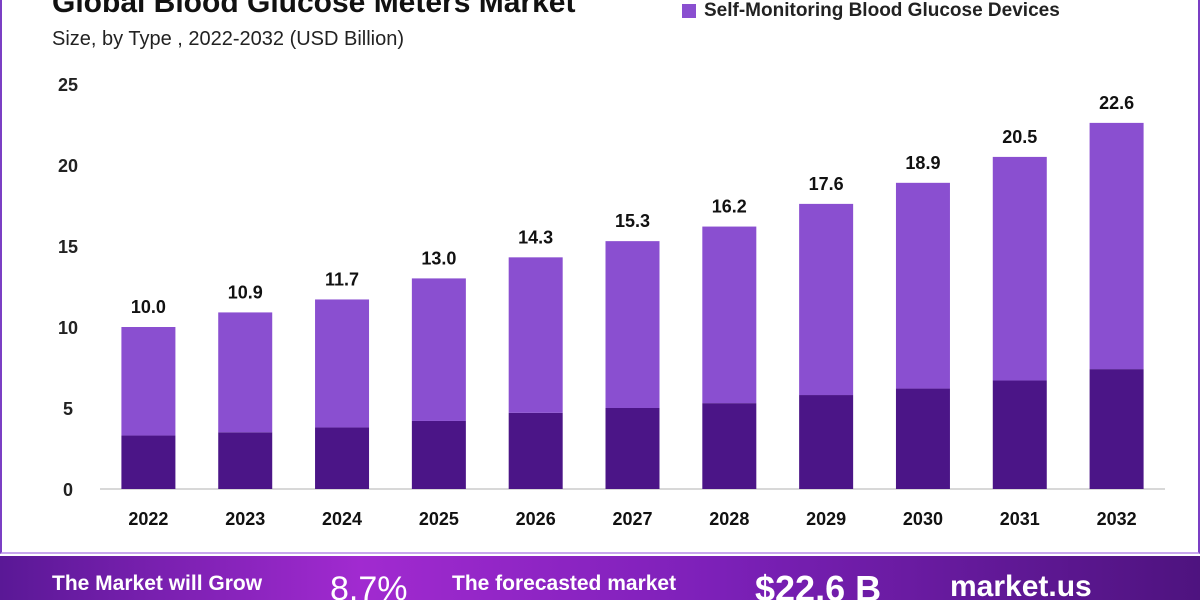  What do you see at coordinates (1021, 586) in the screenshot?
I see `banner-brand-logo: market.us` at bounding box center [1021, 586].